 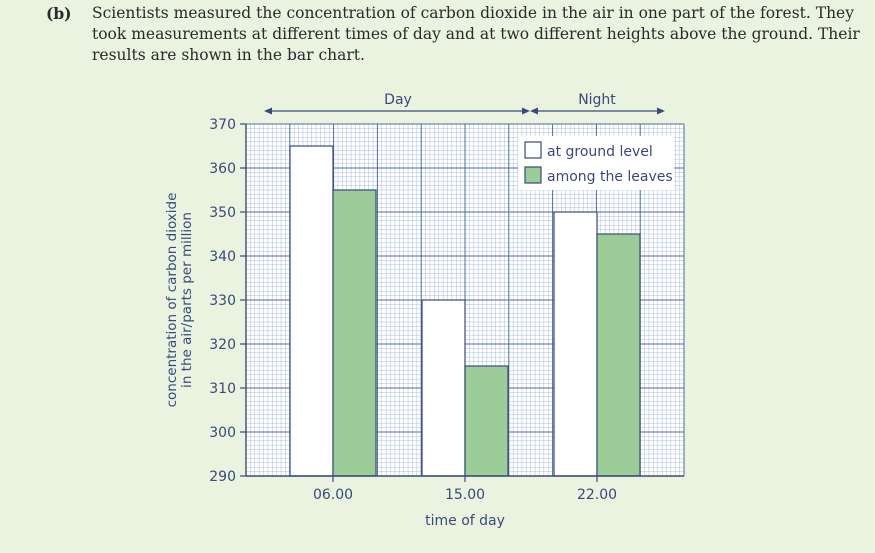 I want to click on x-tick-labels: 06.00 15.00 22.00, so click(x=465, y=495).